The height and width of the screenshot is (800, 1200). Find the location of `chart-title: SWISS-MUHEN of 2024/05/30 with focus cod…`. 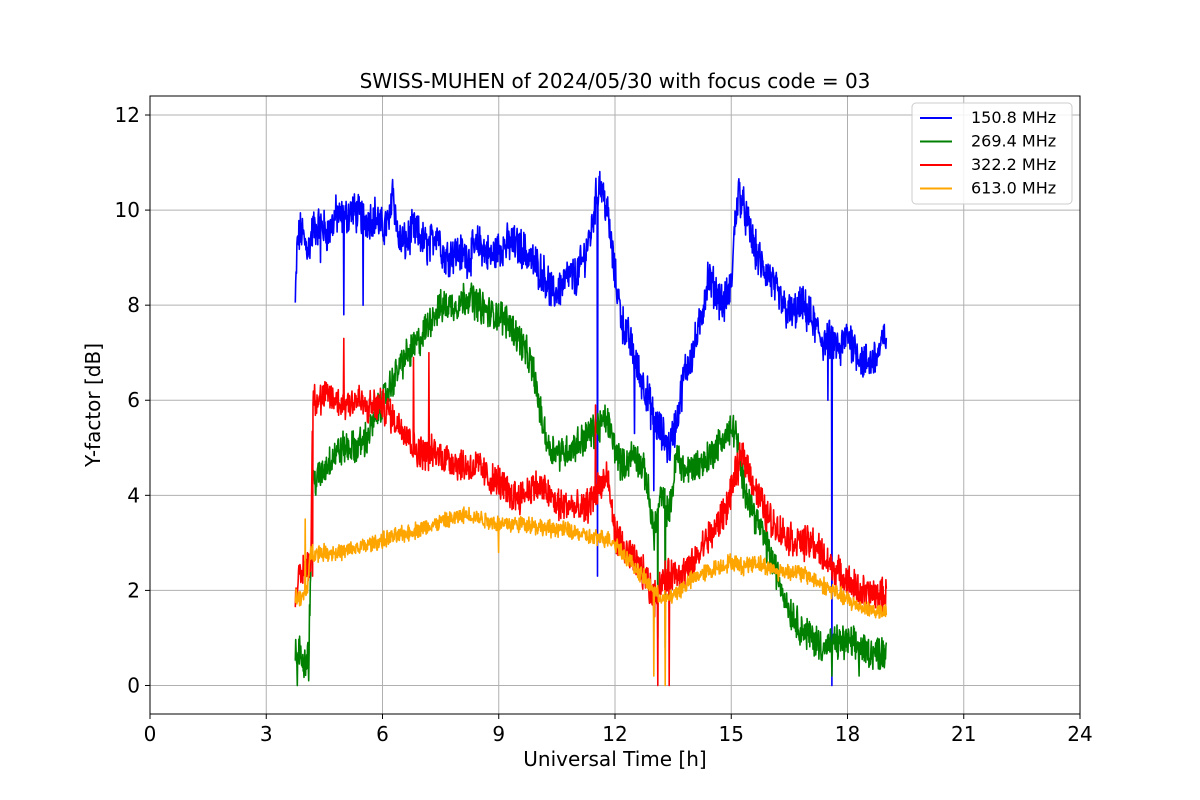

chart-title: SWISS-MUHEN of 2024/05/30 with focus cod… is located at coordinates (615, 81).